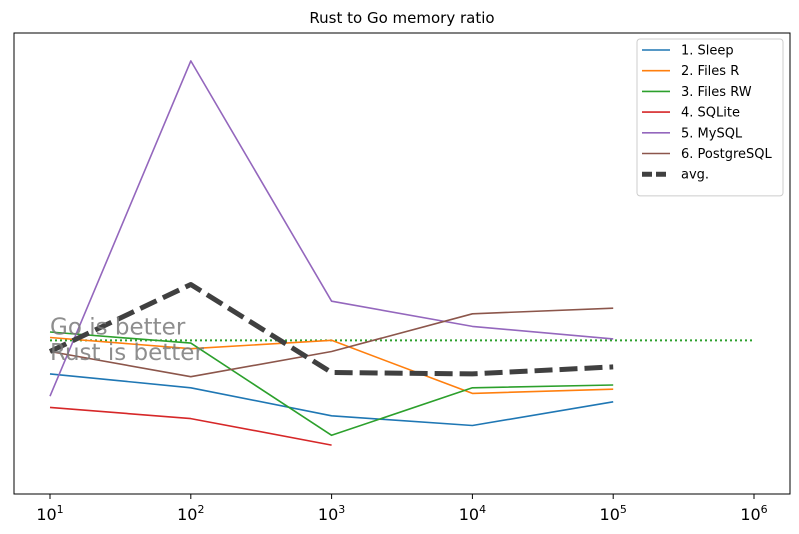 This screenshot has width=799, height=534. Describe the element at coordinates (712, 133) in the screenshot. I see `legend-label-5: 5. MySQL` at that location.